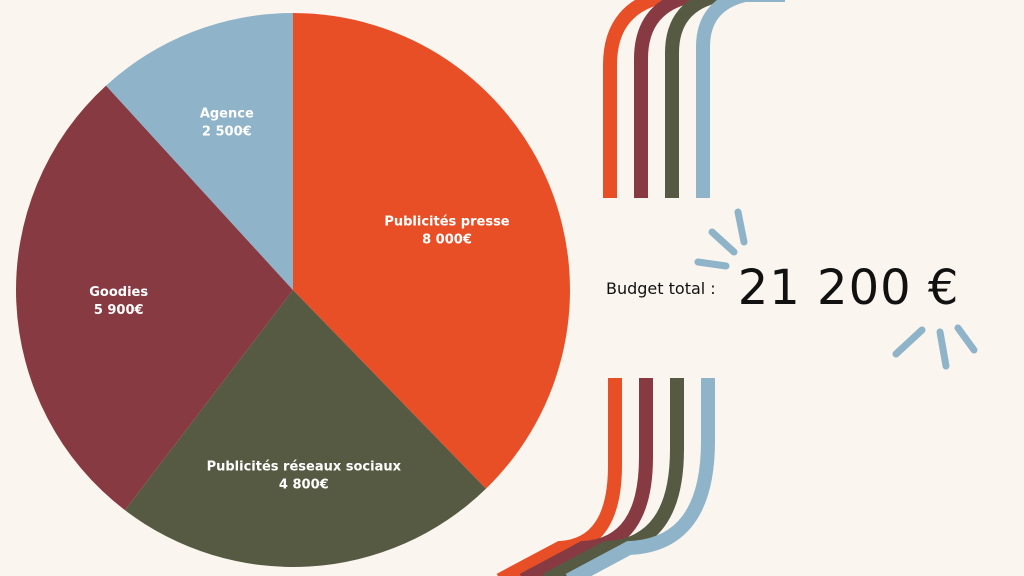  What do you see at coordinates (447, 240) in the screenshot?
I see `slice-value-0: 8 000€` at bounding box center [447, 240].